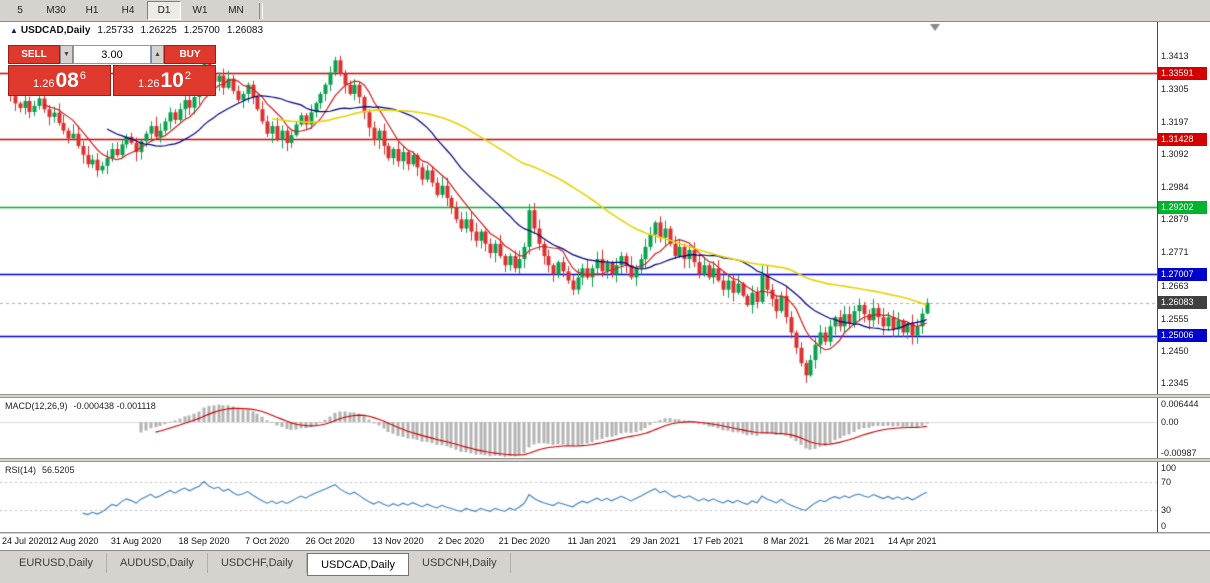  What do you see at coordinates (258, 563) in the screenshot?
I see `chart-tab-usdchf: USDCHF,Daily` at bounding box center [258, 563].